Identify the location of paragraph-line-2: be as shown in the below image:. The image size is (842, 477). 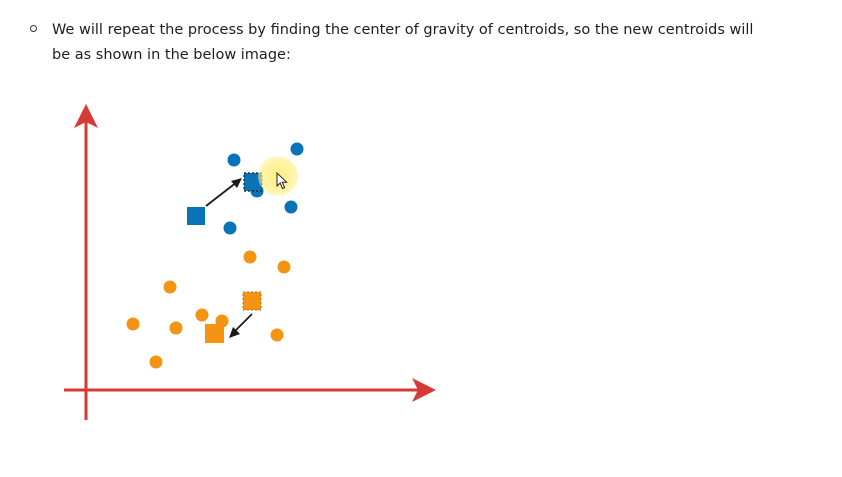
(171, 55).